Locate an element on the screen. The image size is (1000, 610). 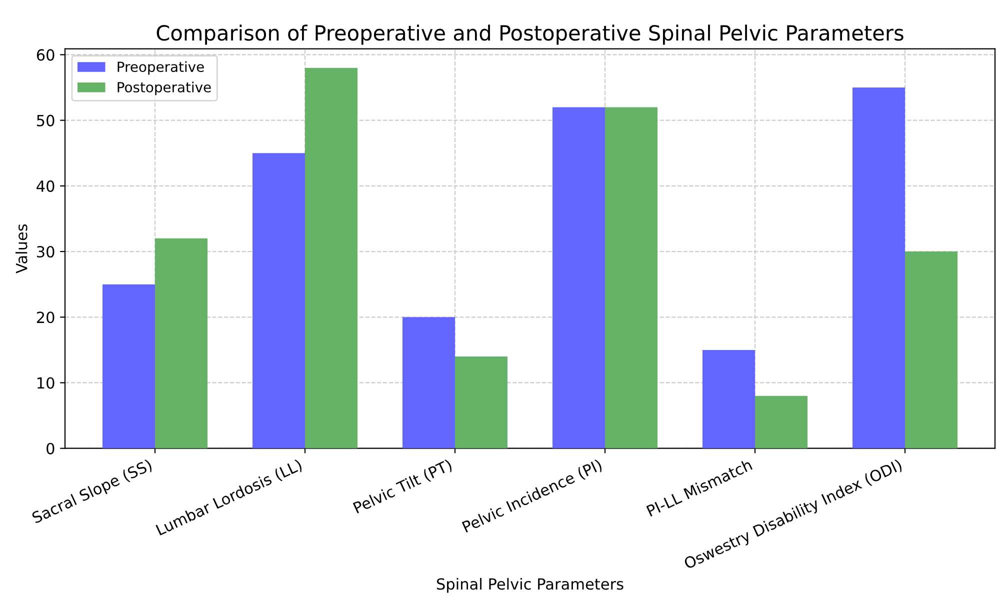
y-tick-label: 30 is located at coordinates (45, 252).